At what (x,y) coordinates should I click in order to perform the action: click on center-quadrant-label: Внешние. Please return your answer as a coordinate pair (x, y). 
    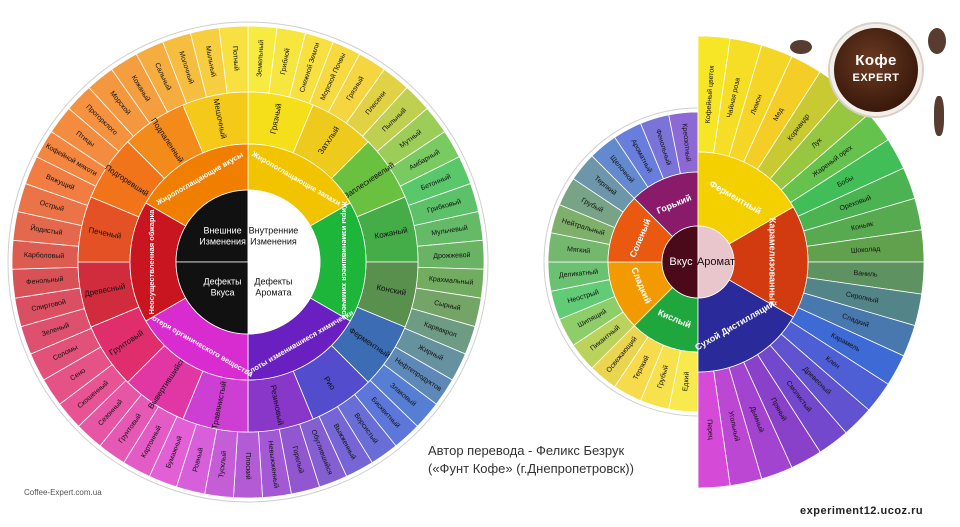
    Looking at the image, I should click on (222, 230).